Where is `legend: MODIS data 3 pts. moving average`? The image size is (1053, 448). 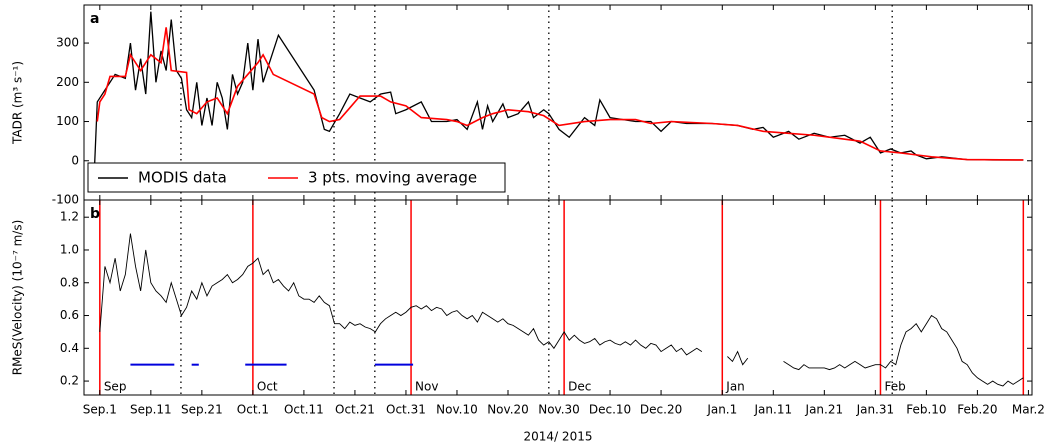
legend: MODIS data 3 pts. moving average is located at coordinates (296, 177).